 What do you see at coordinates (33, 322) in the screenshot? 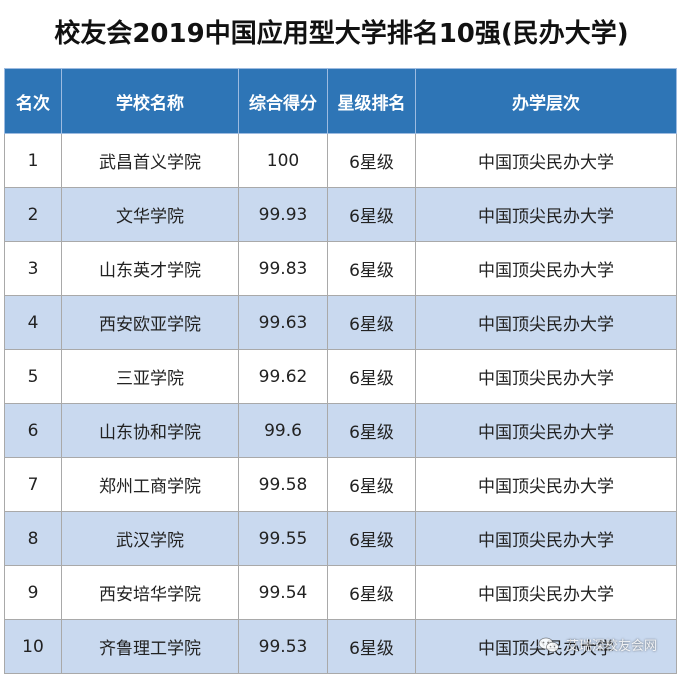
I see `rank-cell: 4` at bounding box center [33, 322].